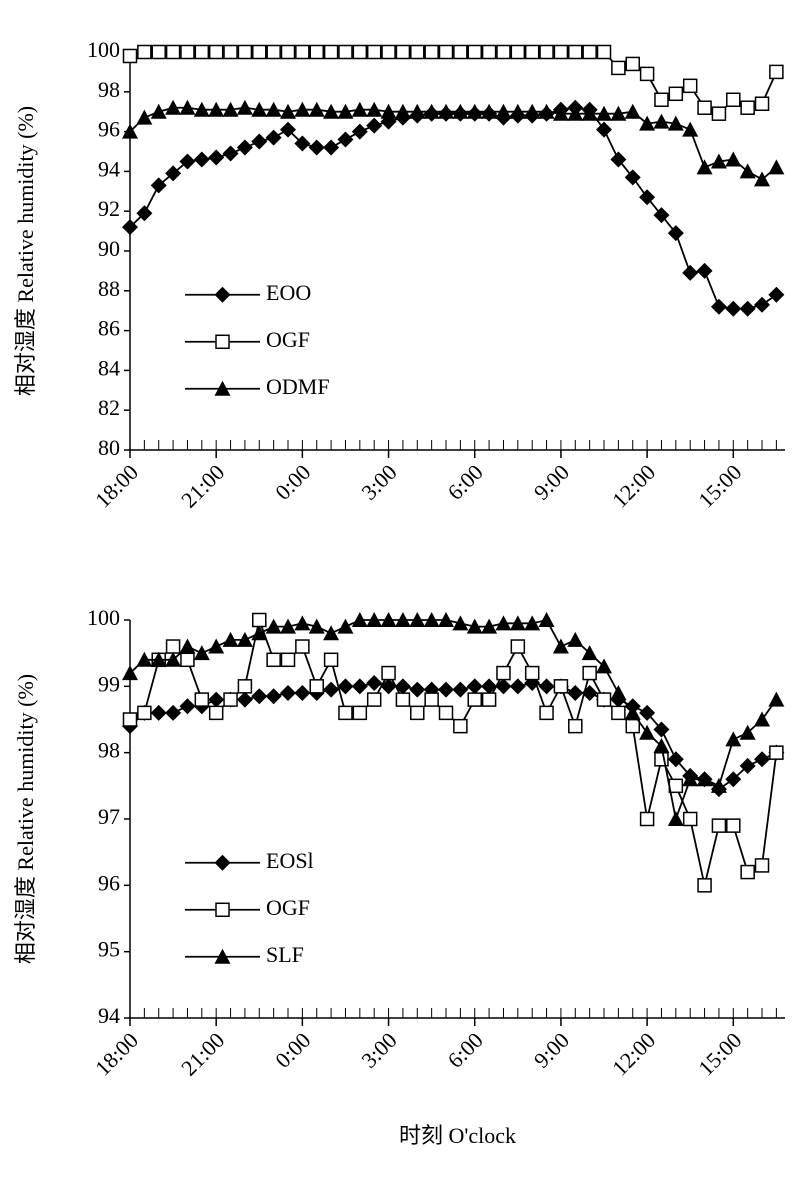  What do you see at coordinates (551, 481) in the screenshot?
I see `x-tick-label: 9:00` at bounding box center [551, 481].